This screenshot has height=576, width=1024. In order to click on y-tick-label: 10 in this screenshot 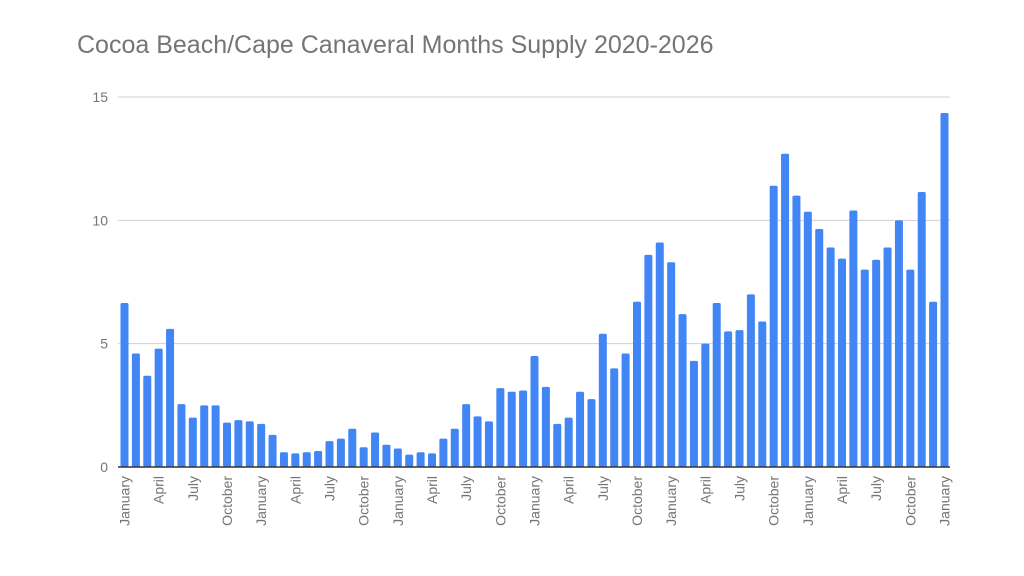, I will do `click(100, 220)`.